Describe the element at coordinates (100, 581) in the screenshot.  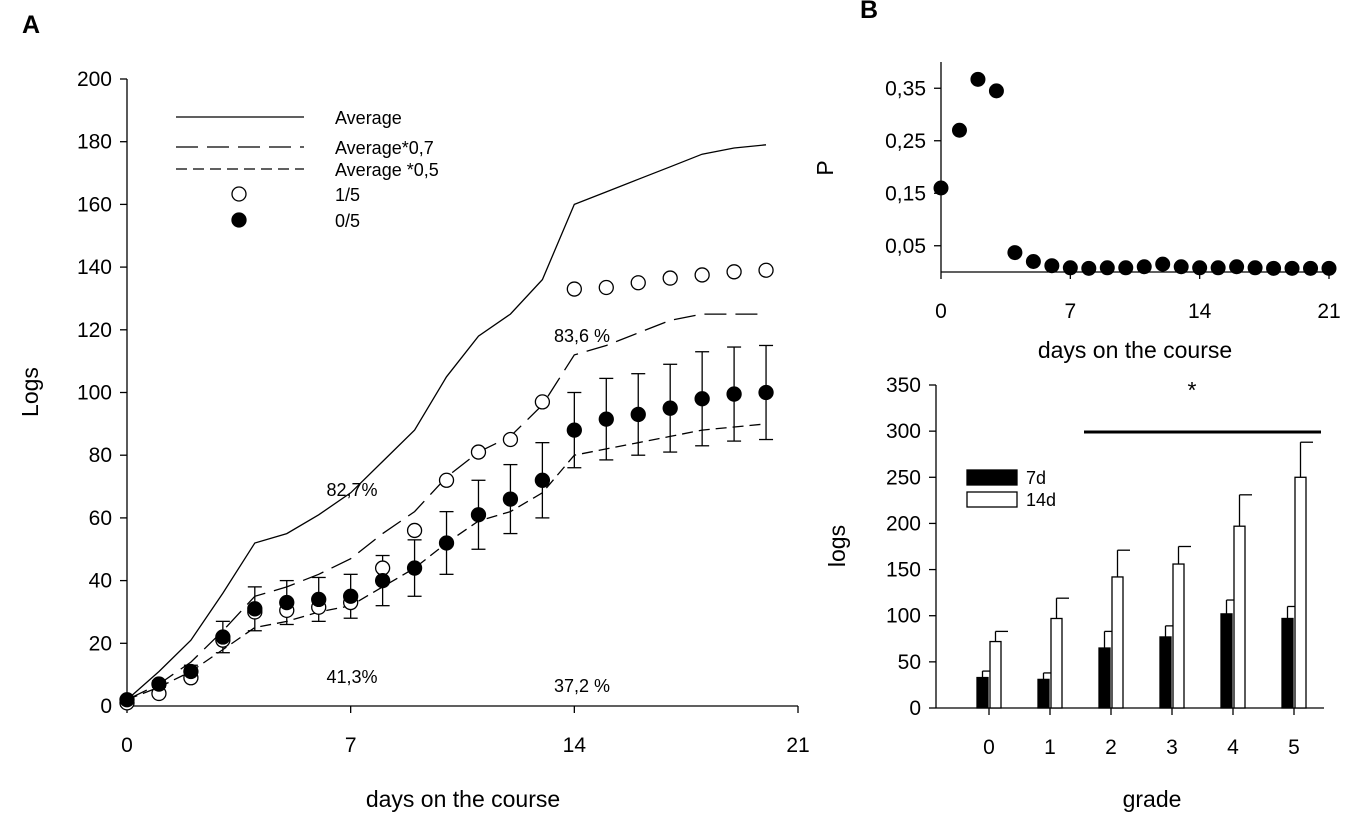
I see `panel-a-y-tick-label: 40` at that location.